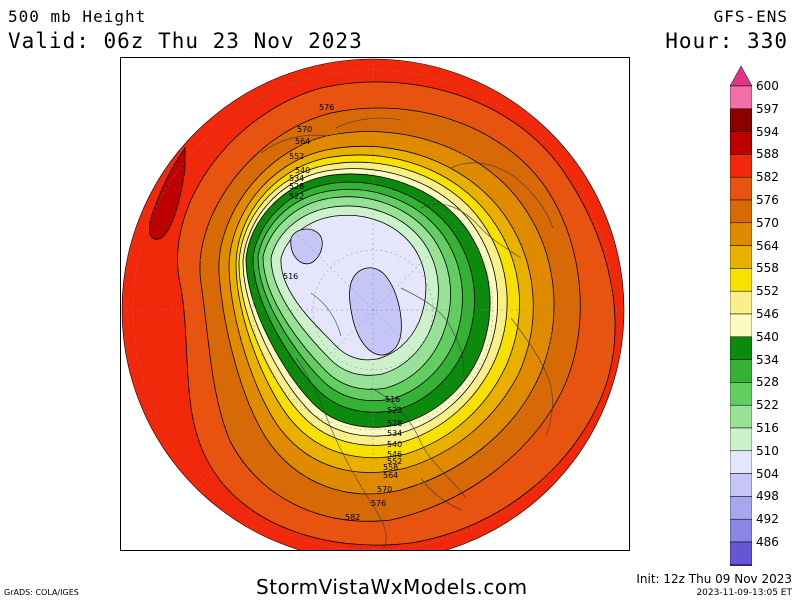 This screenshot has height=600, width=800. Describe the element at coordinates (185, 41) in the screenshot. I see `valid-time: Valid: 06z Thu 23 Nov 2023` at that location.